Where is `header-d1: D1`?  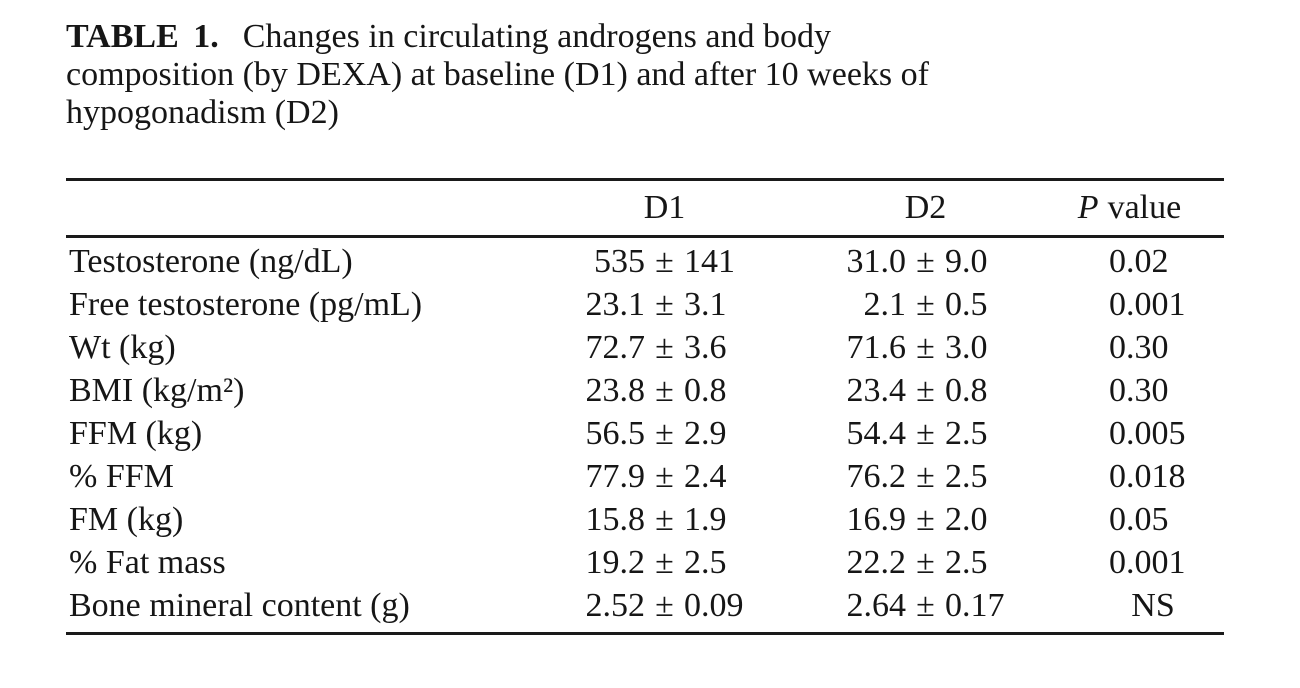 header-d1: D1 is located at coordinates (664, 207).